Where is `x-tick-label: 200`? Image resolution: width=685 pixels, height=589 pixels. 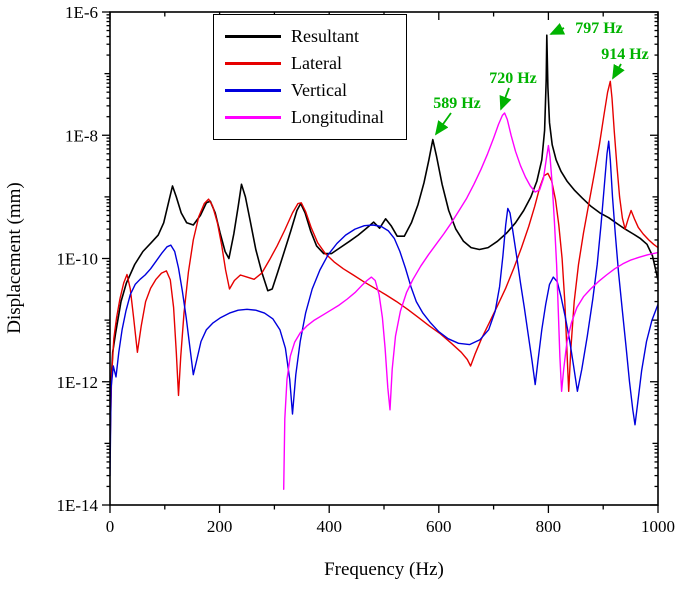 x-tick-label: 200 is located at coordinates (220, 526).